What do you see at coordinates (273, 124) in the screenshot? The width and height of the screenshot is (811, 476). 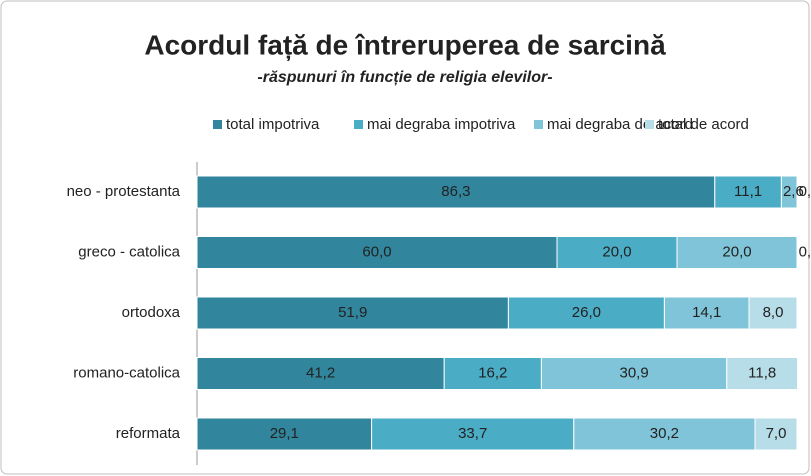 I see `legend-label: total impotriva` at bounding box center [273, 124].